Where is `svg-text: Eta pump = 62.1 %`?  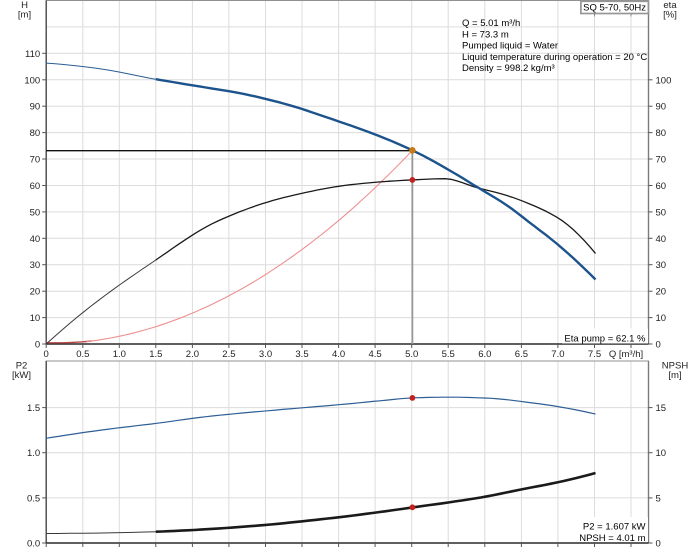
svg-text: Eta pump = 62.1 % is located at coordinates (605, 339).